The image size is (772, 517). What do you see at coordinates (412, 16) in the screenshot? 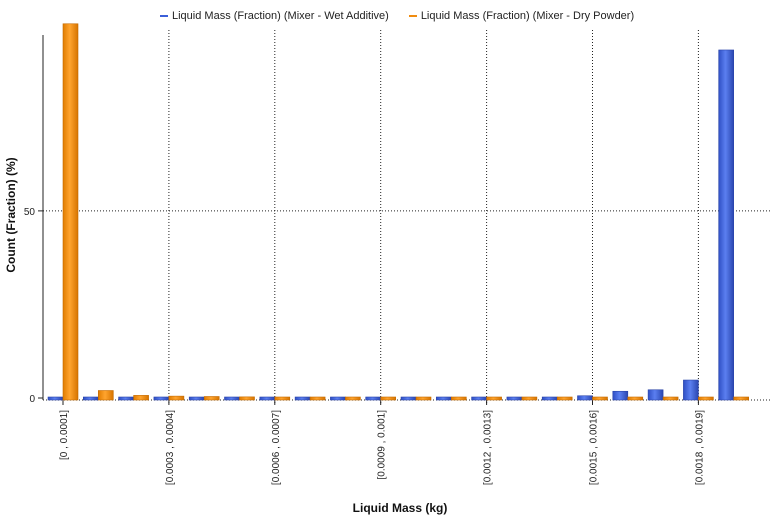
I see `legend-swatch-dry-powder` at bounding box center [412, 16].